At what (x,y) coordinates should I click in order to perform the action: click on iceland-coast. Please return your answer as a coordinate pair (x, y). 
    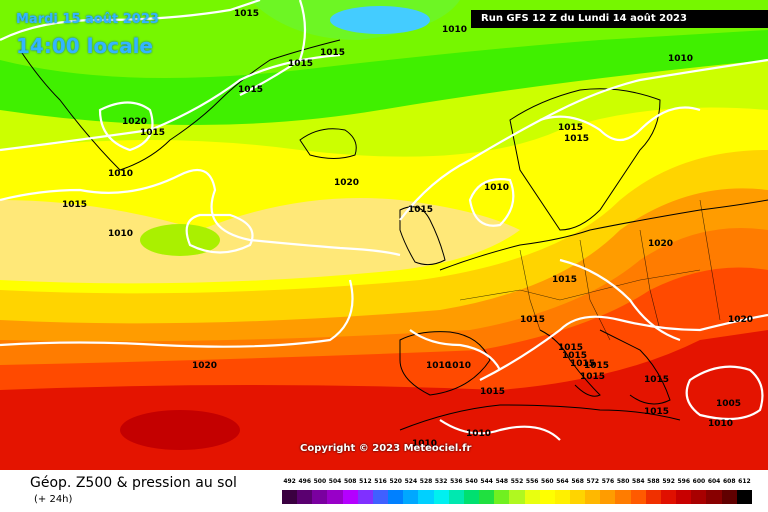
    Looking at the image, I should click on (328, 143).